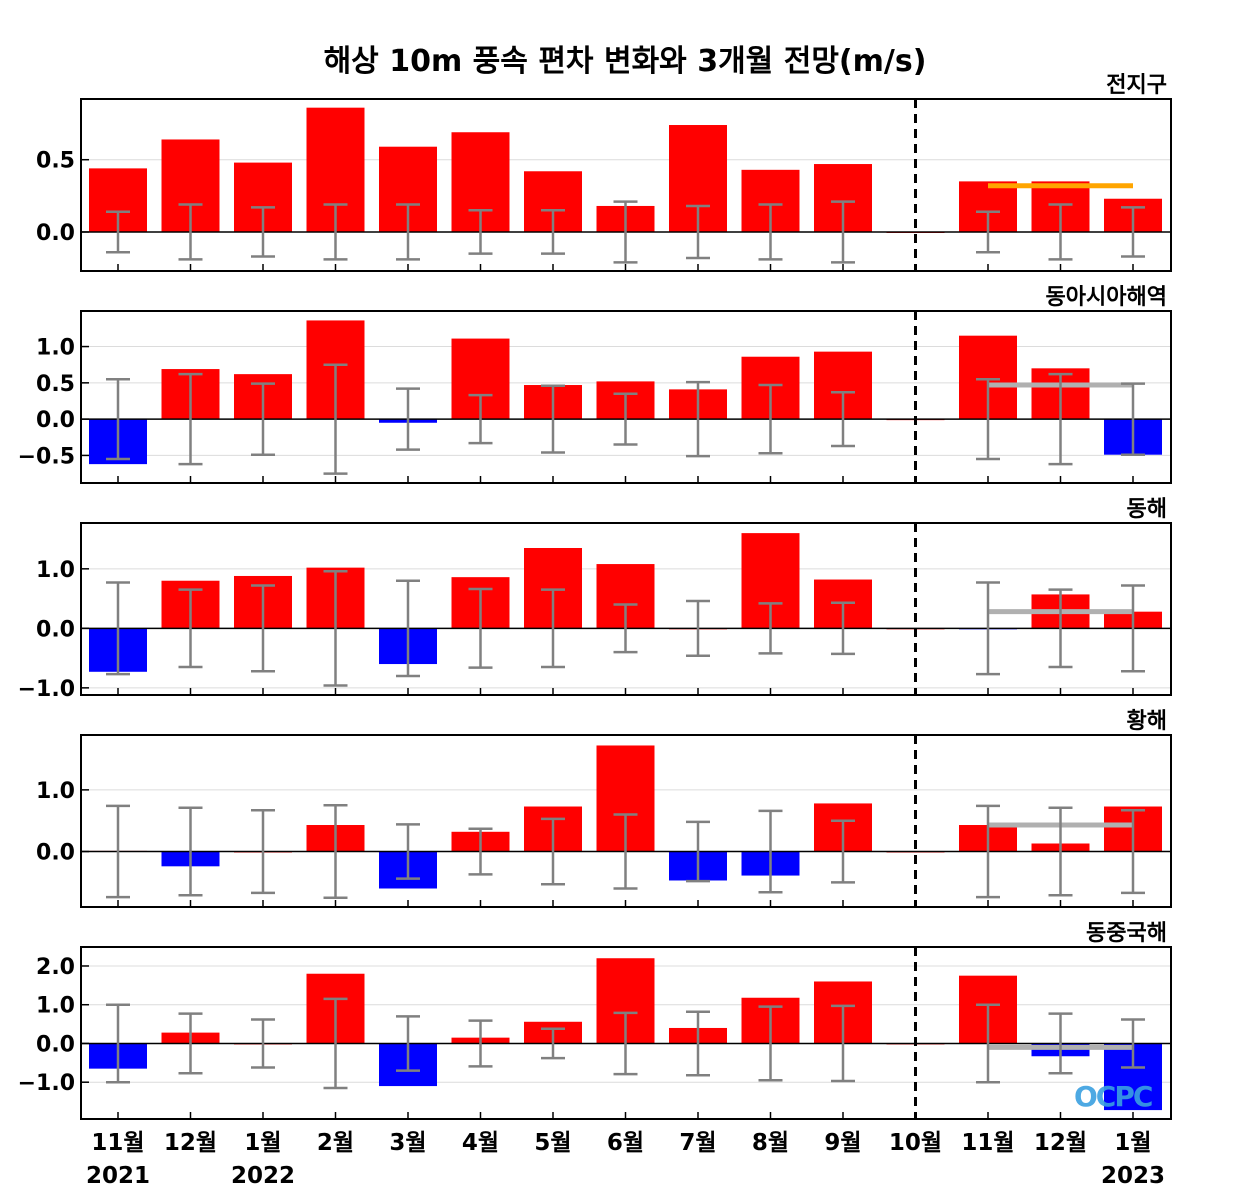 This screenshot has height=1200, width=1250. Describe the element at coordinates (46, 456) in the screenshot. I see `y-tick-label: −0.5` at that location.